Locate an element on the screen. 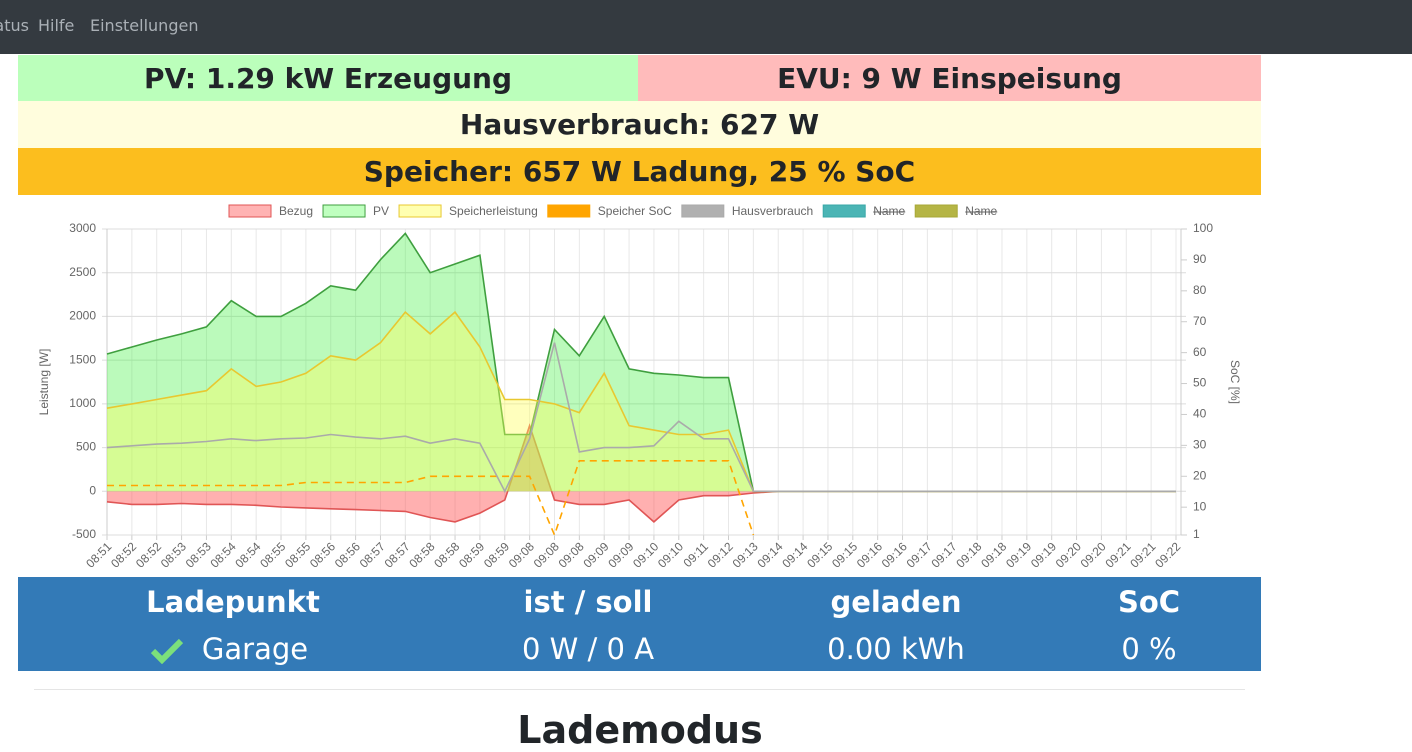 The image size is (1412, 752). line is located at coordinates (431, 499).